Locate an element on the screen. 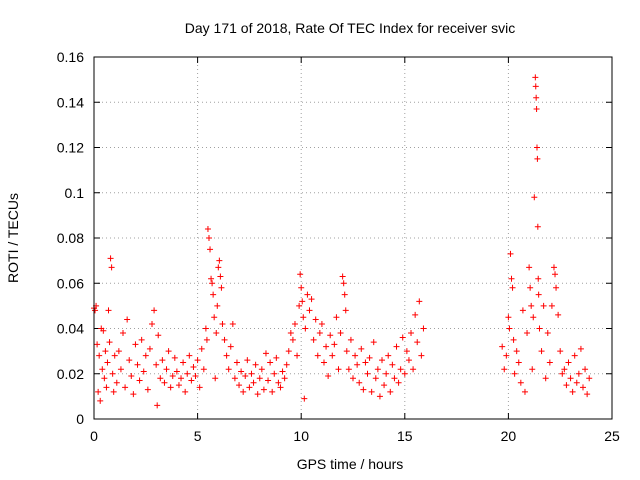 The height and width of the screenshot is (480, 640). y-tick-label: 0 is located at coordinates (80, 419).